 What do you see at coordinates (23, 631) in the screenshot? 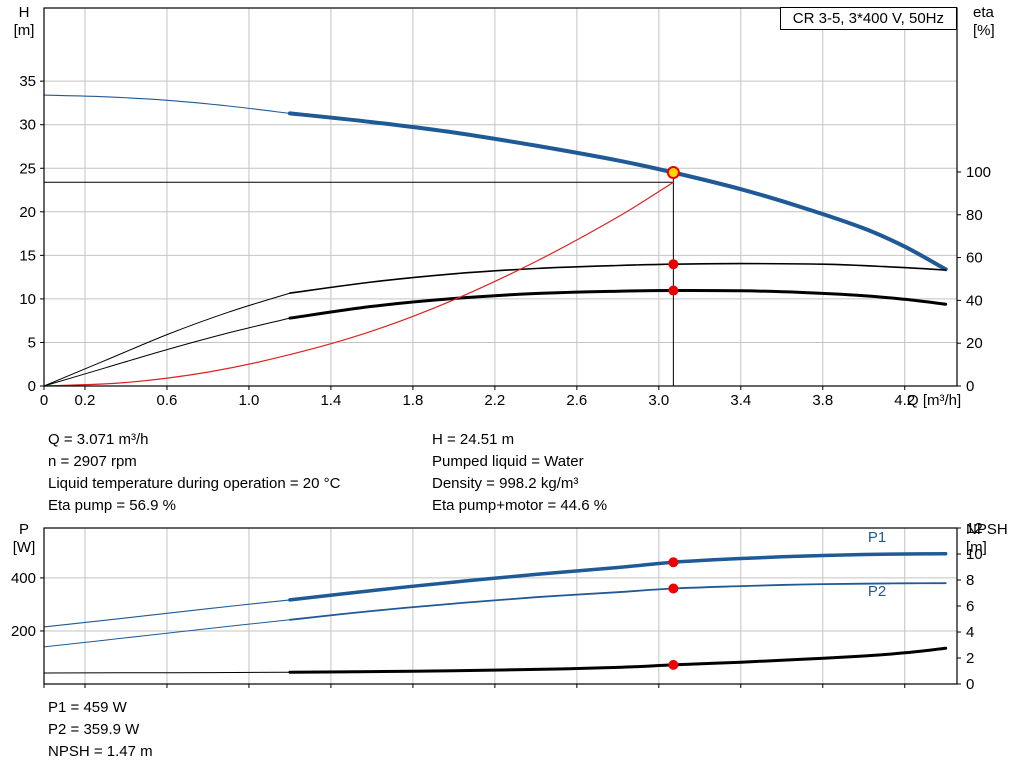
I see `y-left-tick-label: 200` at bounding box center [23, 631].